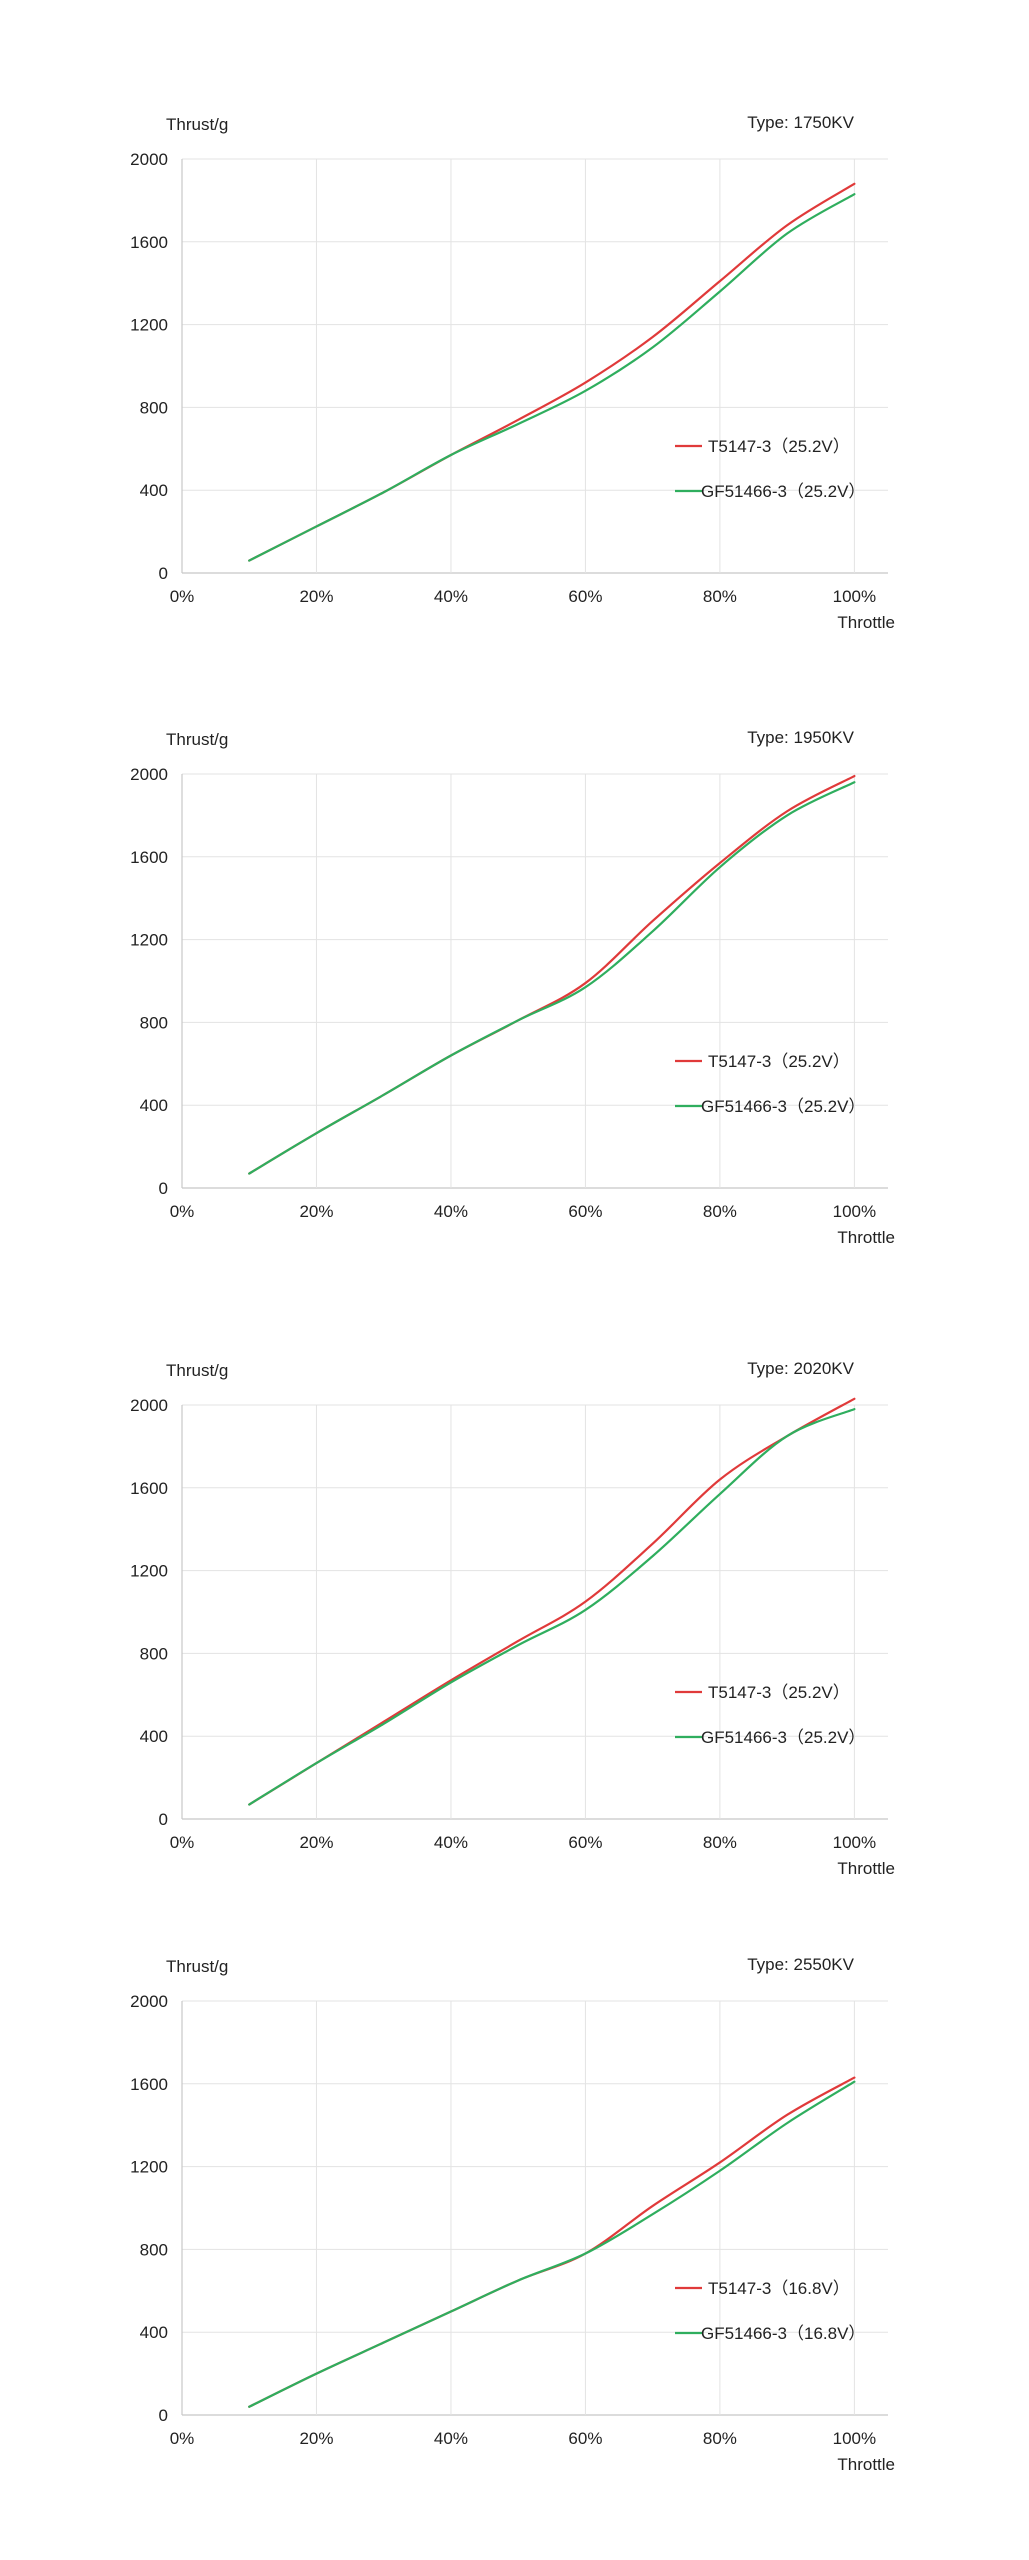 This screenshot has height=2560, width=1029. Describe the element at coordinates (800, 1368) in the screenshot. I see `chart-title: Type: 2020KV` at that location.